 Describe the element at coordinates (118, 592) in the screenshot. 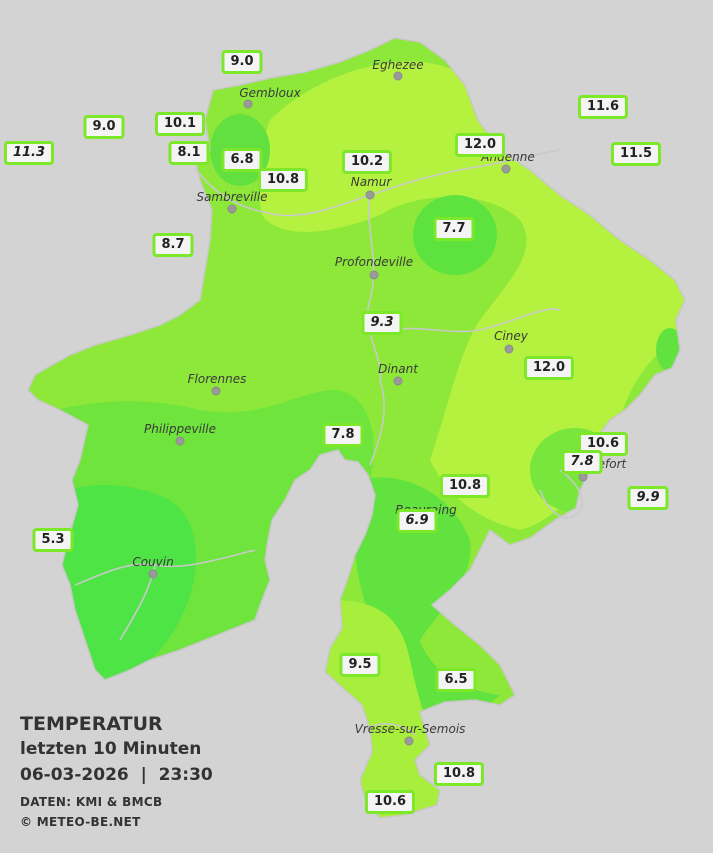

I see `cold-zone-southwest` at that location.